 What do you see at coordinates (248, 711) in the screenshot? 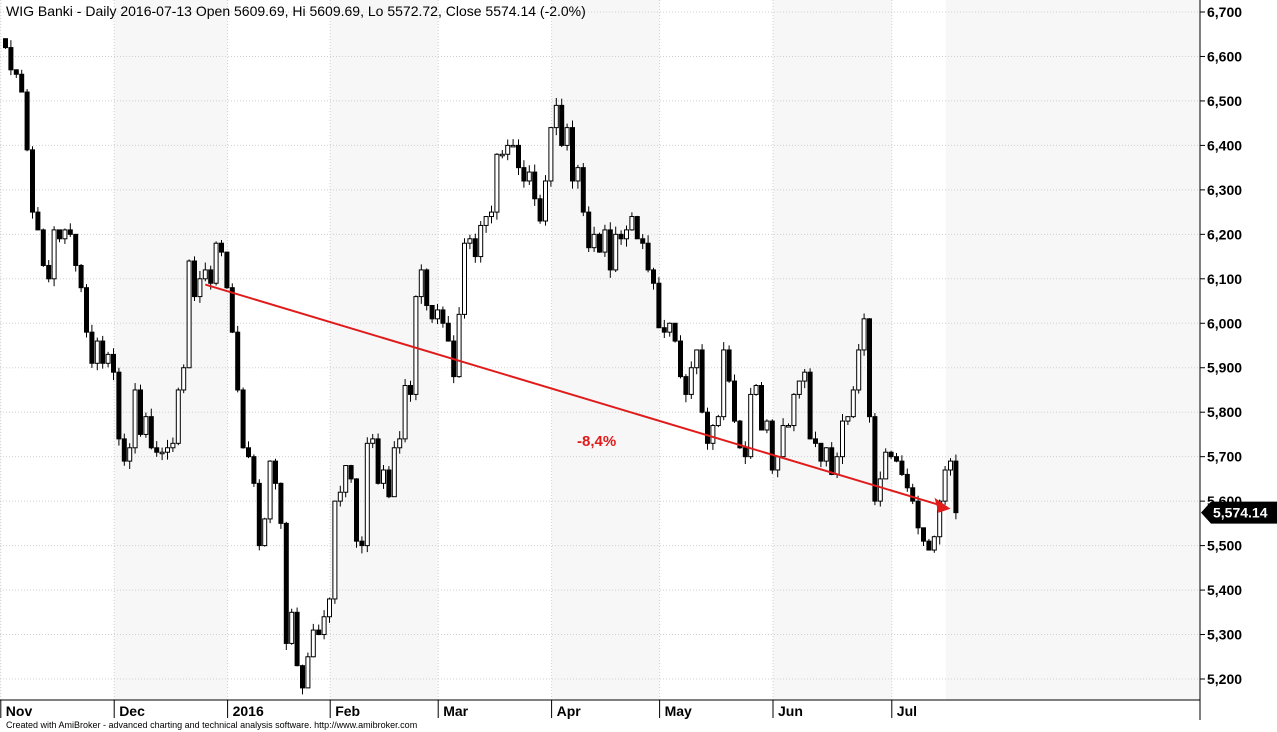
I see `x-tick-label: 2016` at bounding box center [248, 711].